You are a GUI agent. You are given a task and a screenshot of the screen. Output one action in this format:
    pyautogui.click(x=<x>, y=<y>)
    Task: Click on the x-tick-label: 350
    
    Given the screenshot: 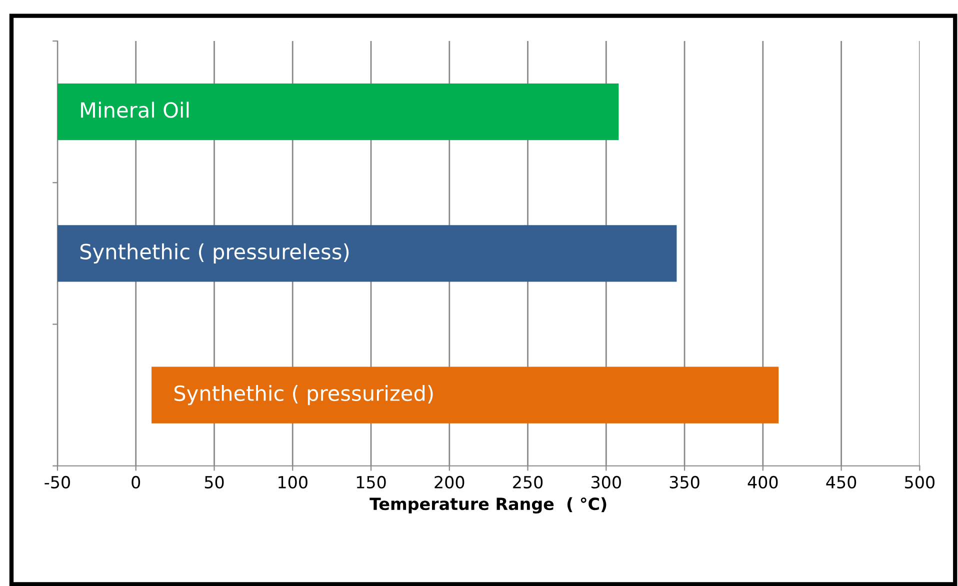 What is the action you would take?
    pyautogui.click(x=685, y=482)
    